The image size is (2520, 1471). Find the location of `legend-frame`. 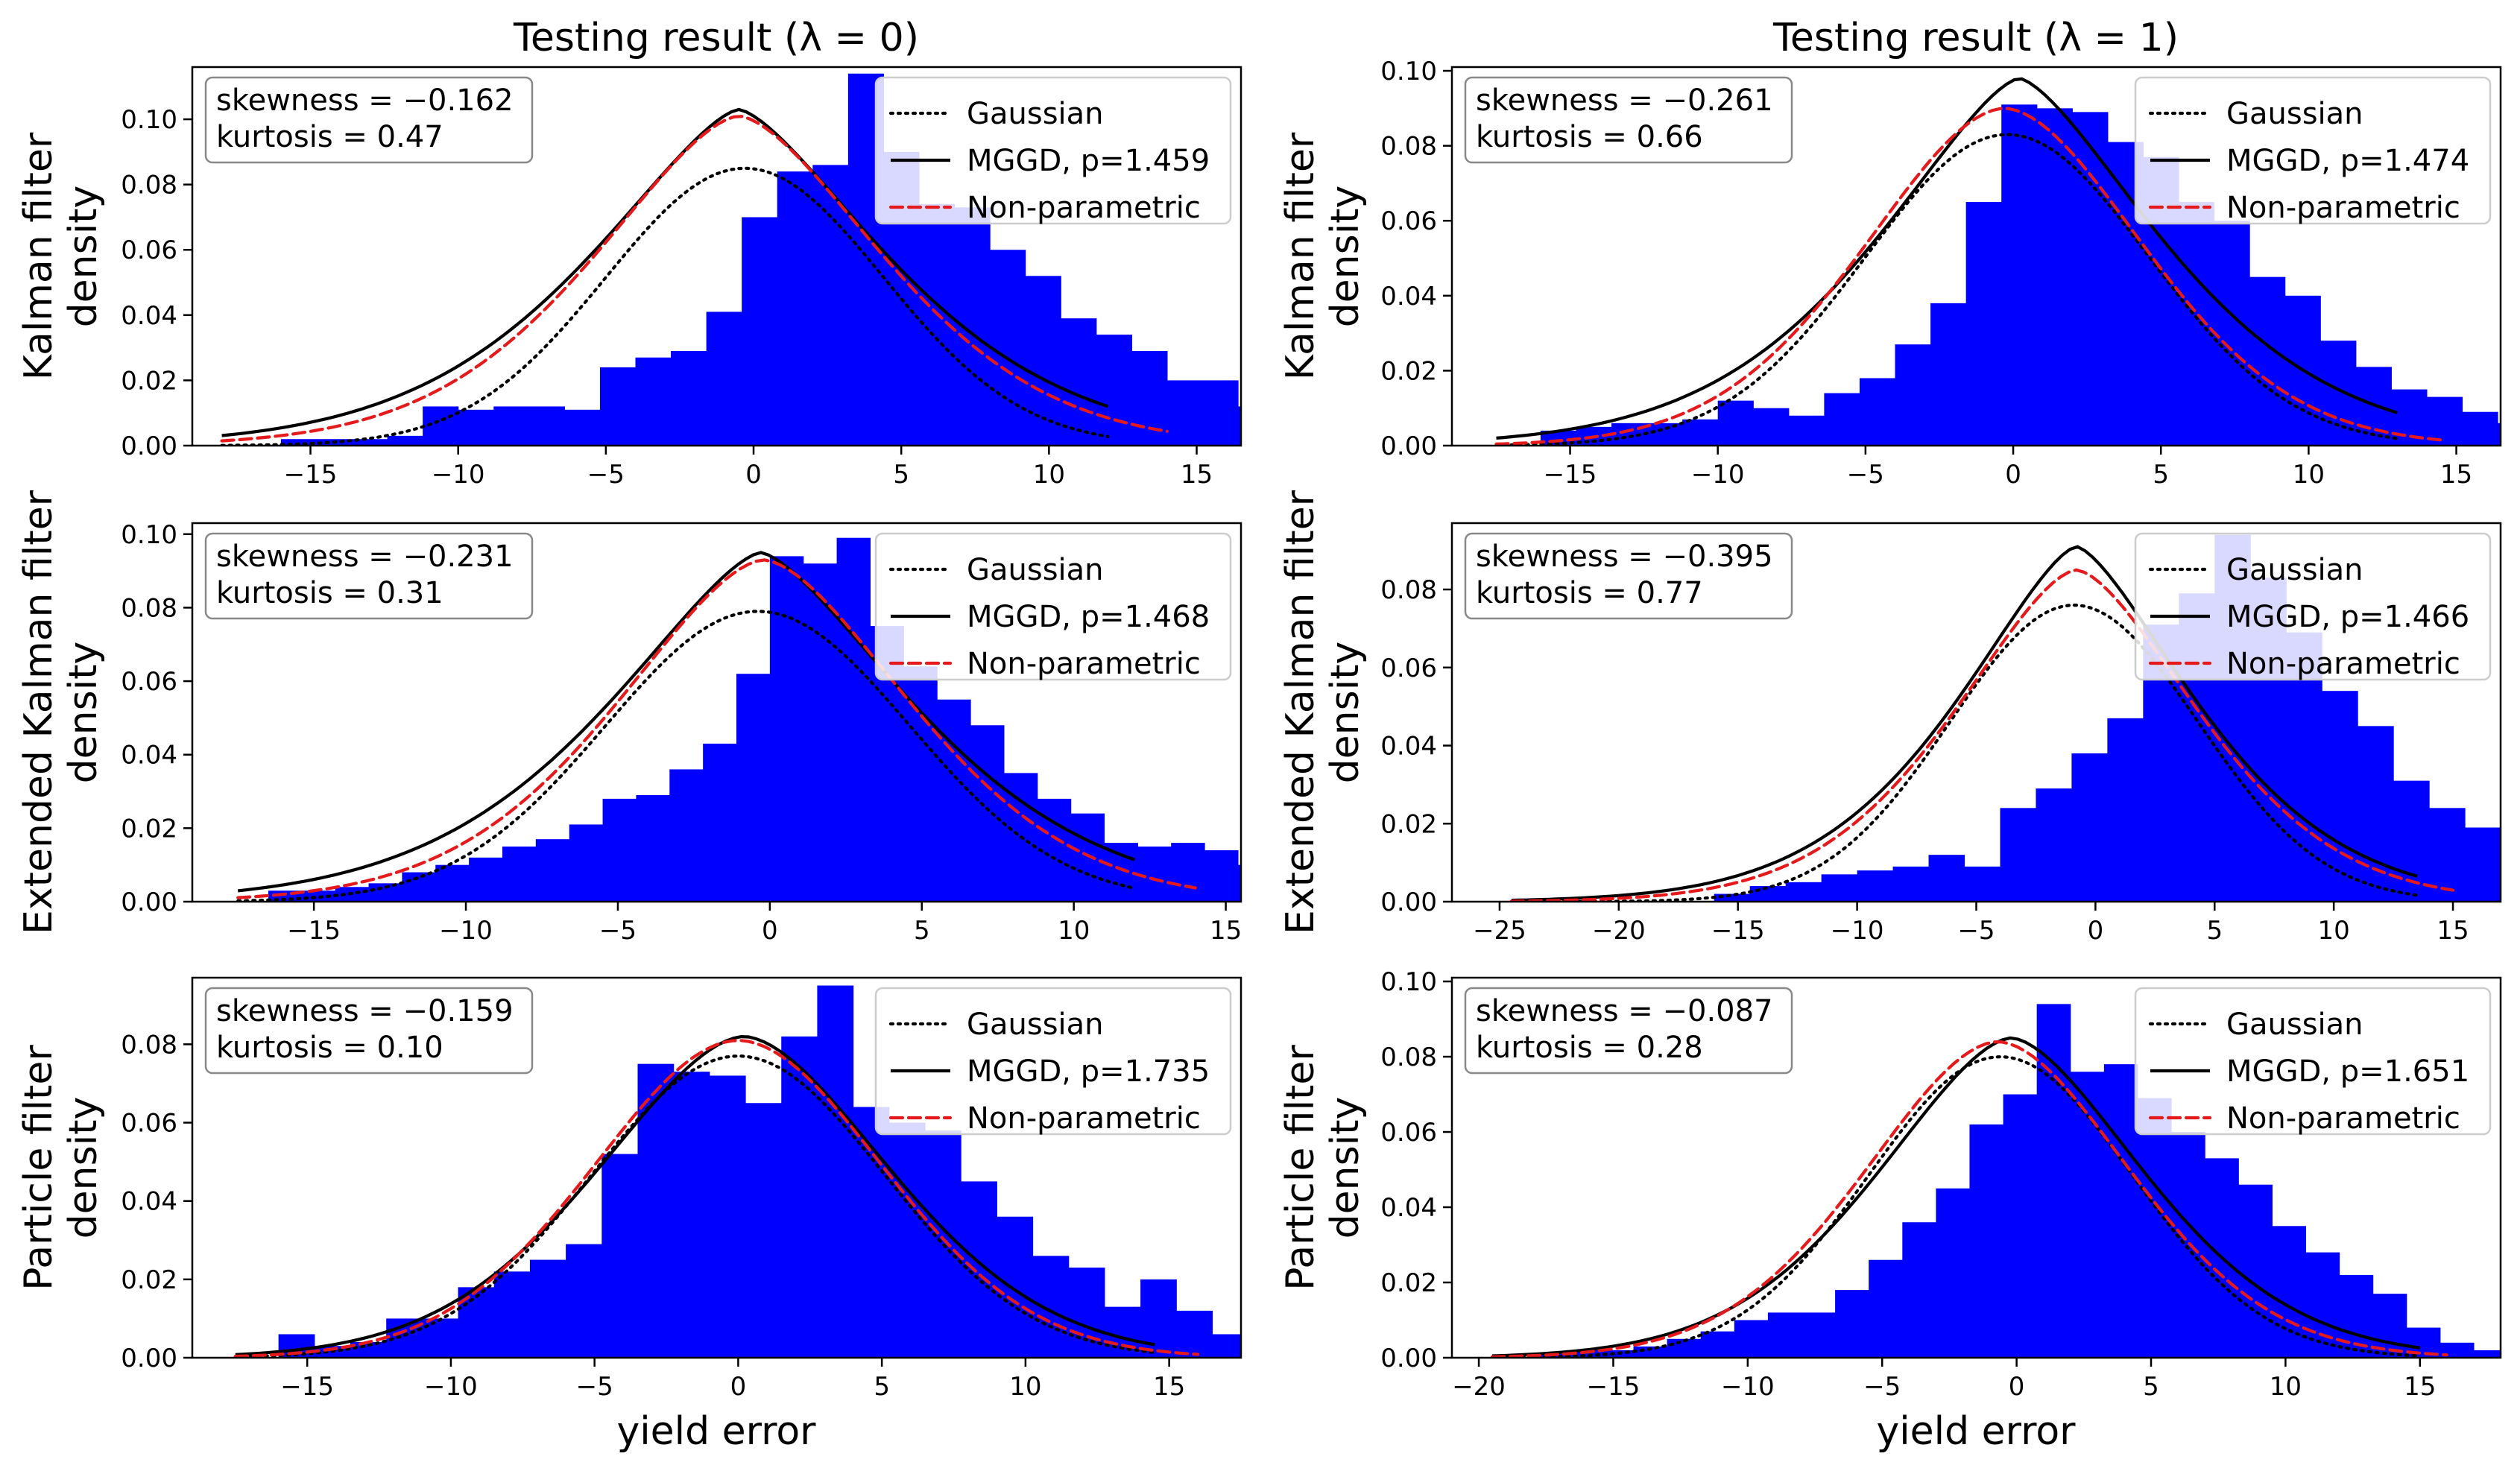

legend-frame is located at coordinates (2313, 150).